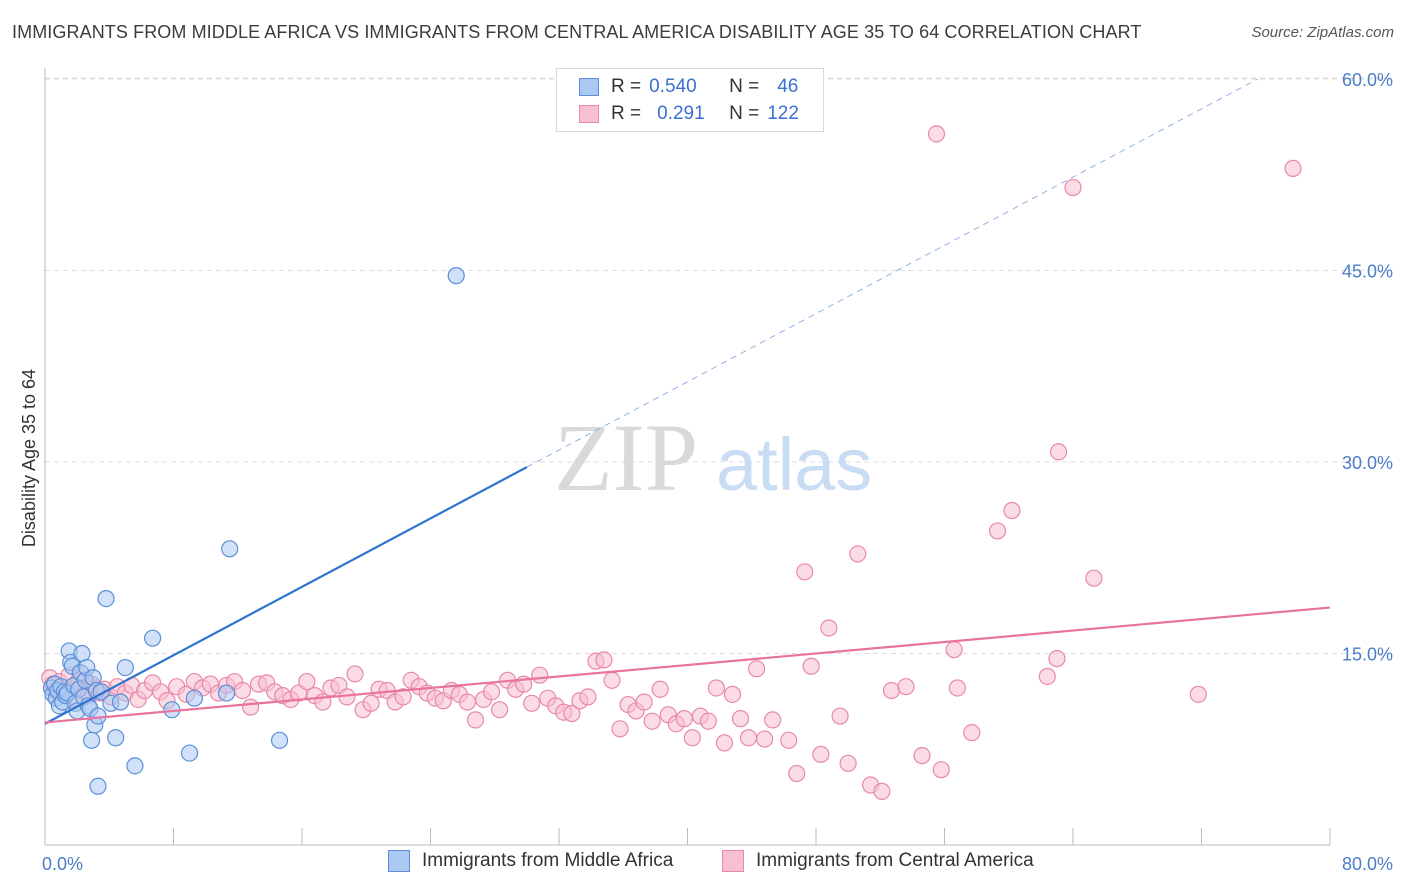  I want to click on legend-n-value-pink: 122, so click(783, 113).